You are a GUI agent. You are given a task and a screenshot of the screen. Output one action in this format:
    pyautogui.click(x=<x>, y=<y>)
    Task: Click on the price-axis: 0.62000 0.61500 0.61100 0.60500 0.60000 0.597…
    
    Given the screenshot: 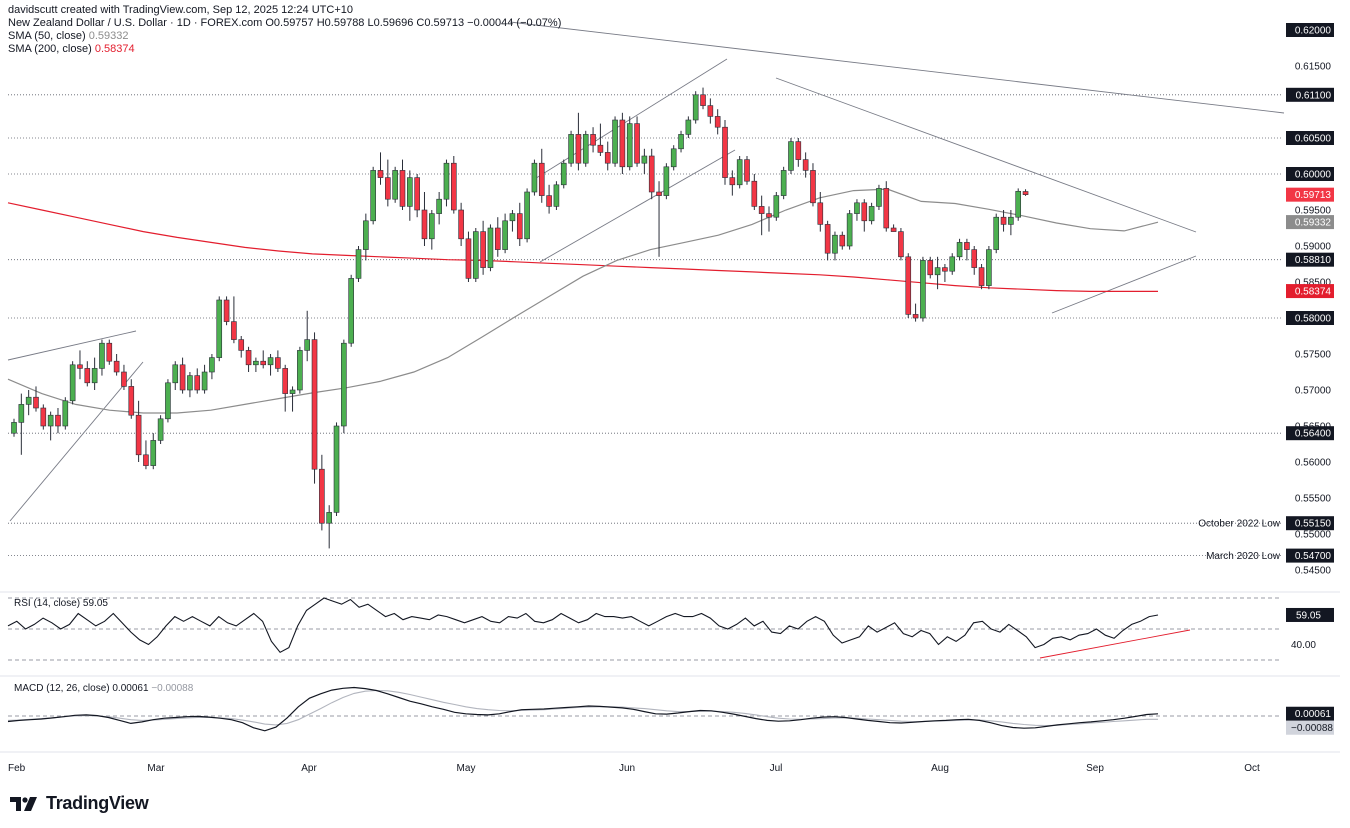 What is the action you would take?
    pyautogui.click(x=1266, y=379)
    